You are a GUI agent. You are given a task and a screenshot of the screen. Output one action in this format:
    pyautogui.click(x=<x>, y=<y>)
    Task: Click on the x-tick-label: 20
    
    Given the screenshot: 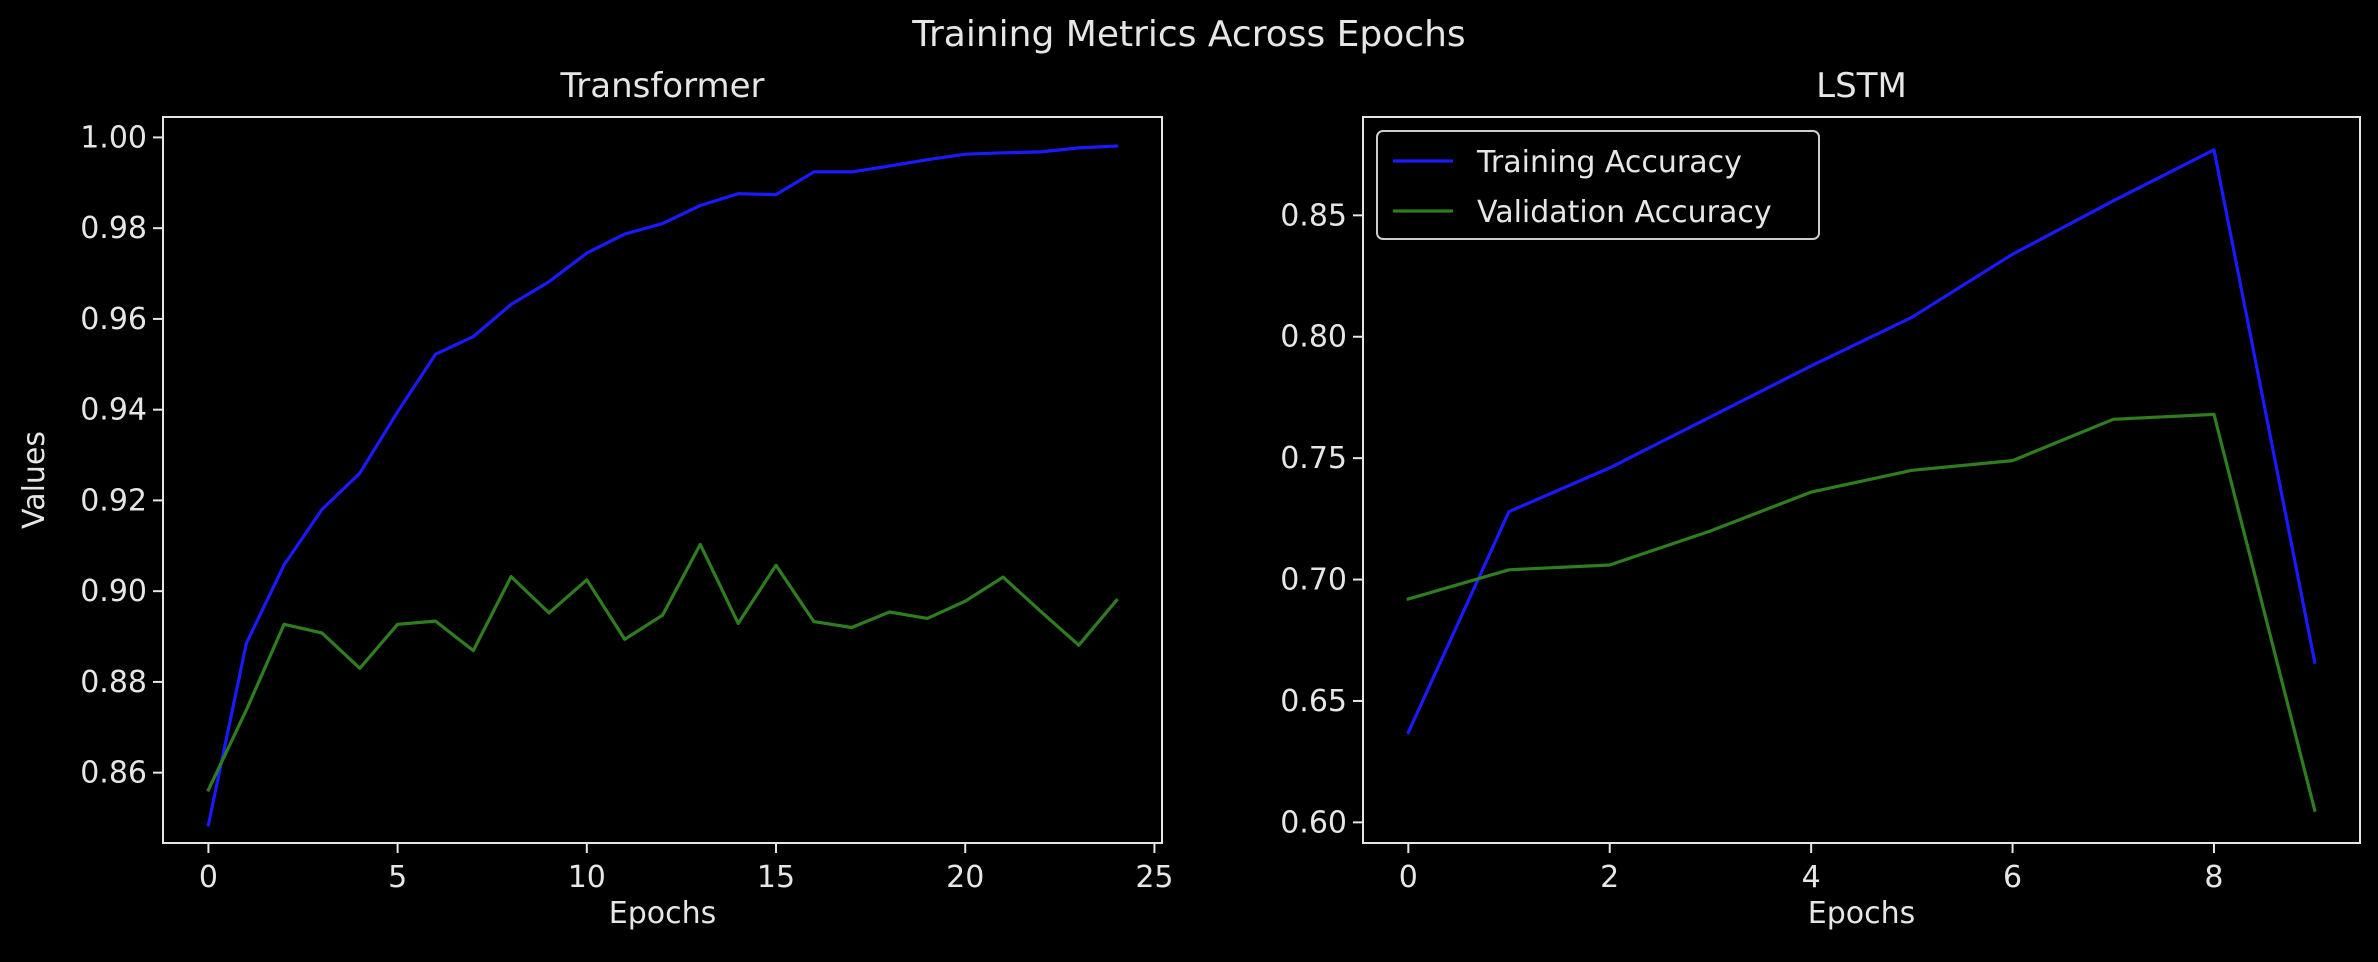 What is the action you would take?
    pyautogui.click(x=965, y=877)
    